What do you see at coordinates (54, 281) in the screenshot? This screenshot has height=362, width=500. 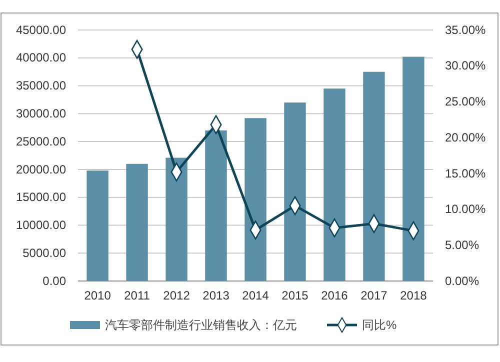 I see `y-tick-label: 0.00` at bounding box center [54, 281].